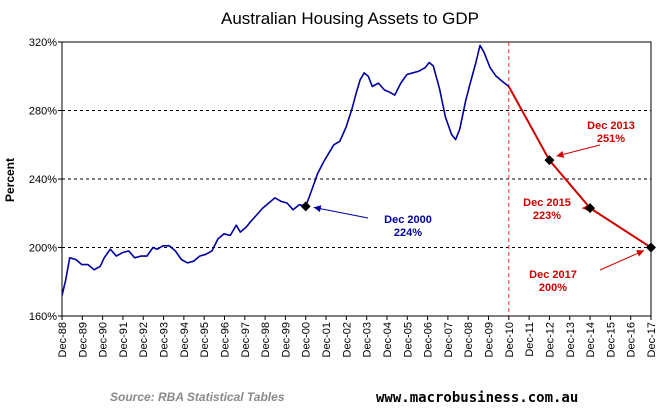 This screenshot has width=665, height=413. What do you see at coordinates (611, 339) in the screenshot?
I see `x-tick-label: Dec-15` at bounding box center [611, 339].